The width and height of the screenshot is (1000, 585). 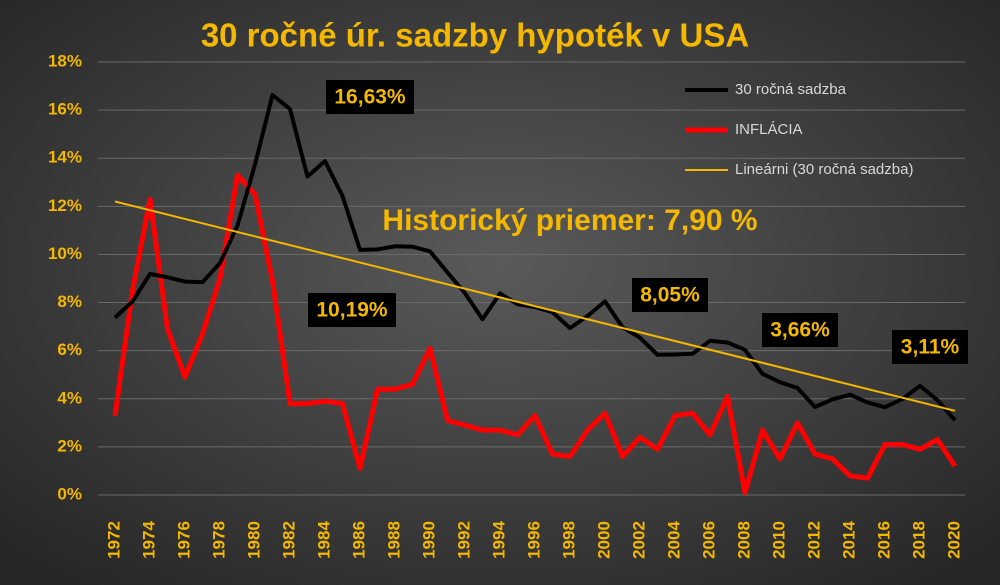 What do you see at coordinates (253, 540) in the screenshot?
I see `x-tick-label: 1980` at bounding box center [253, 540].